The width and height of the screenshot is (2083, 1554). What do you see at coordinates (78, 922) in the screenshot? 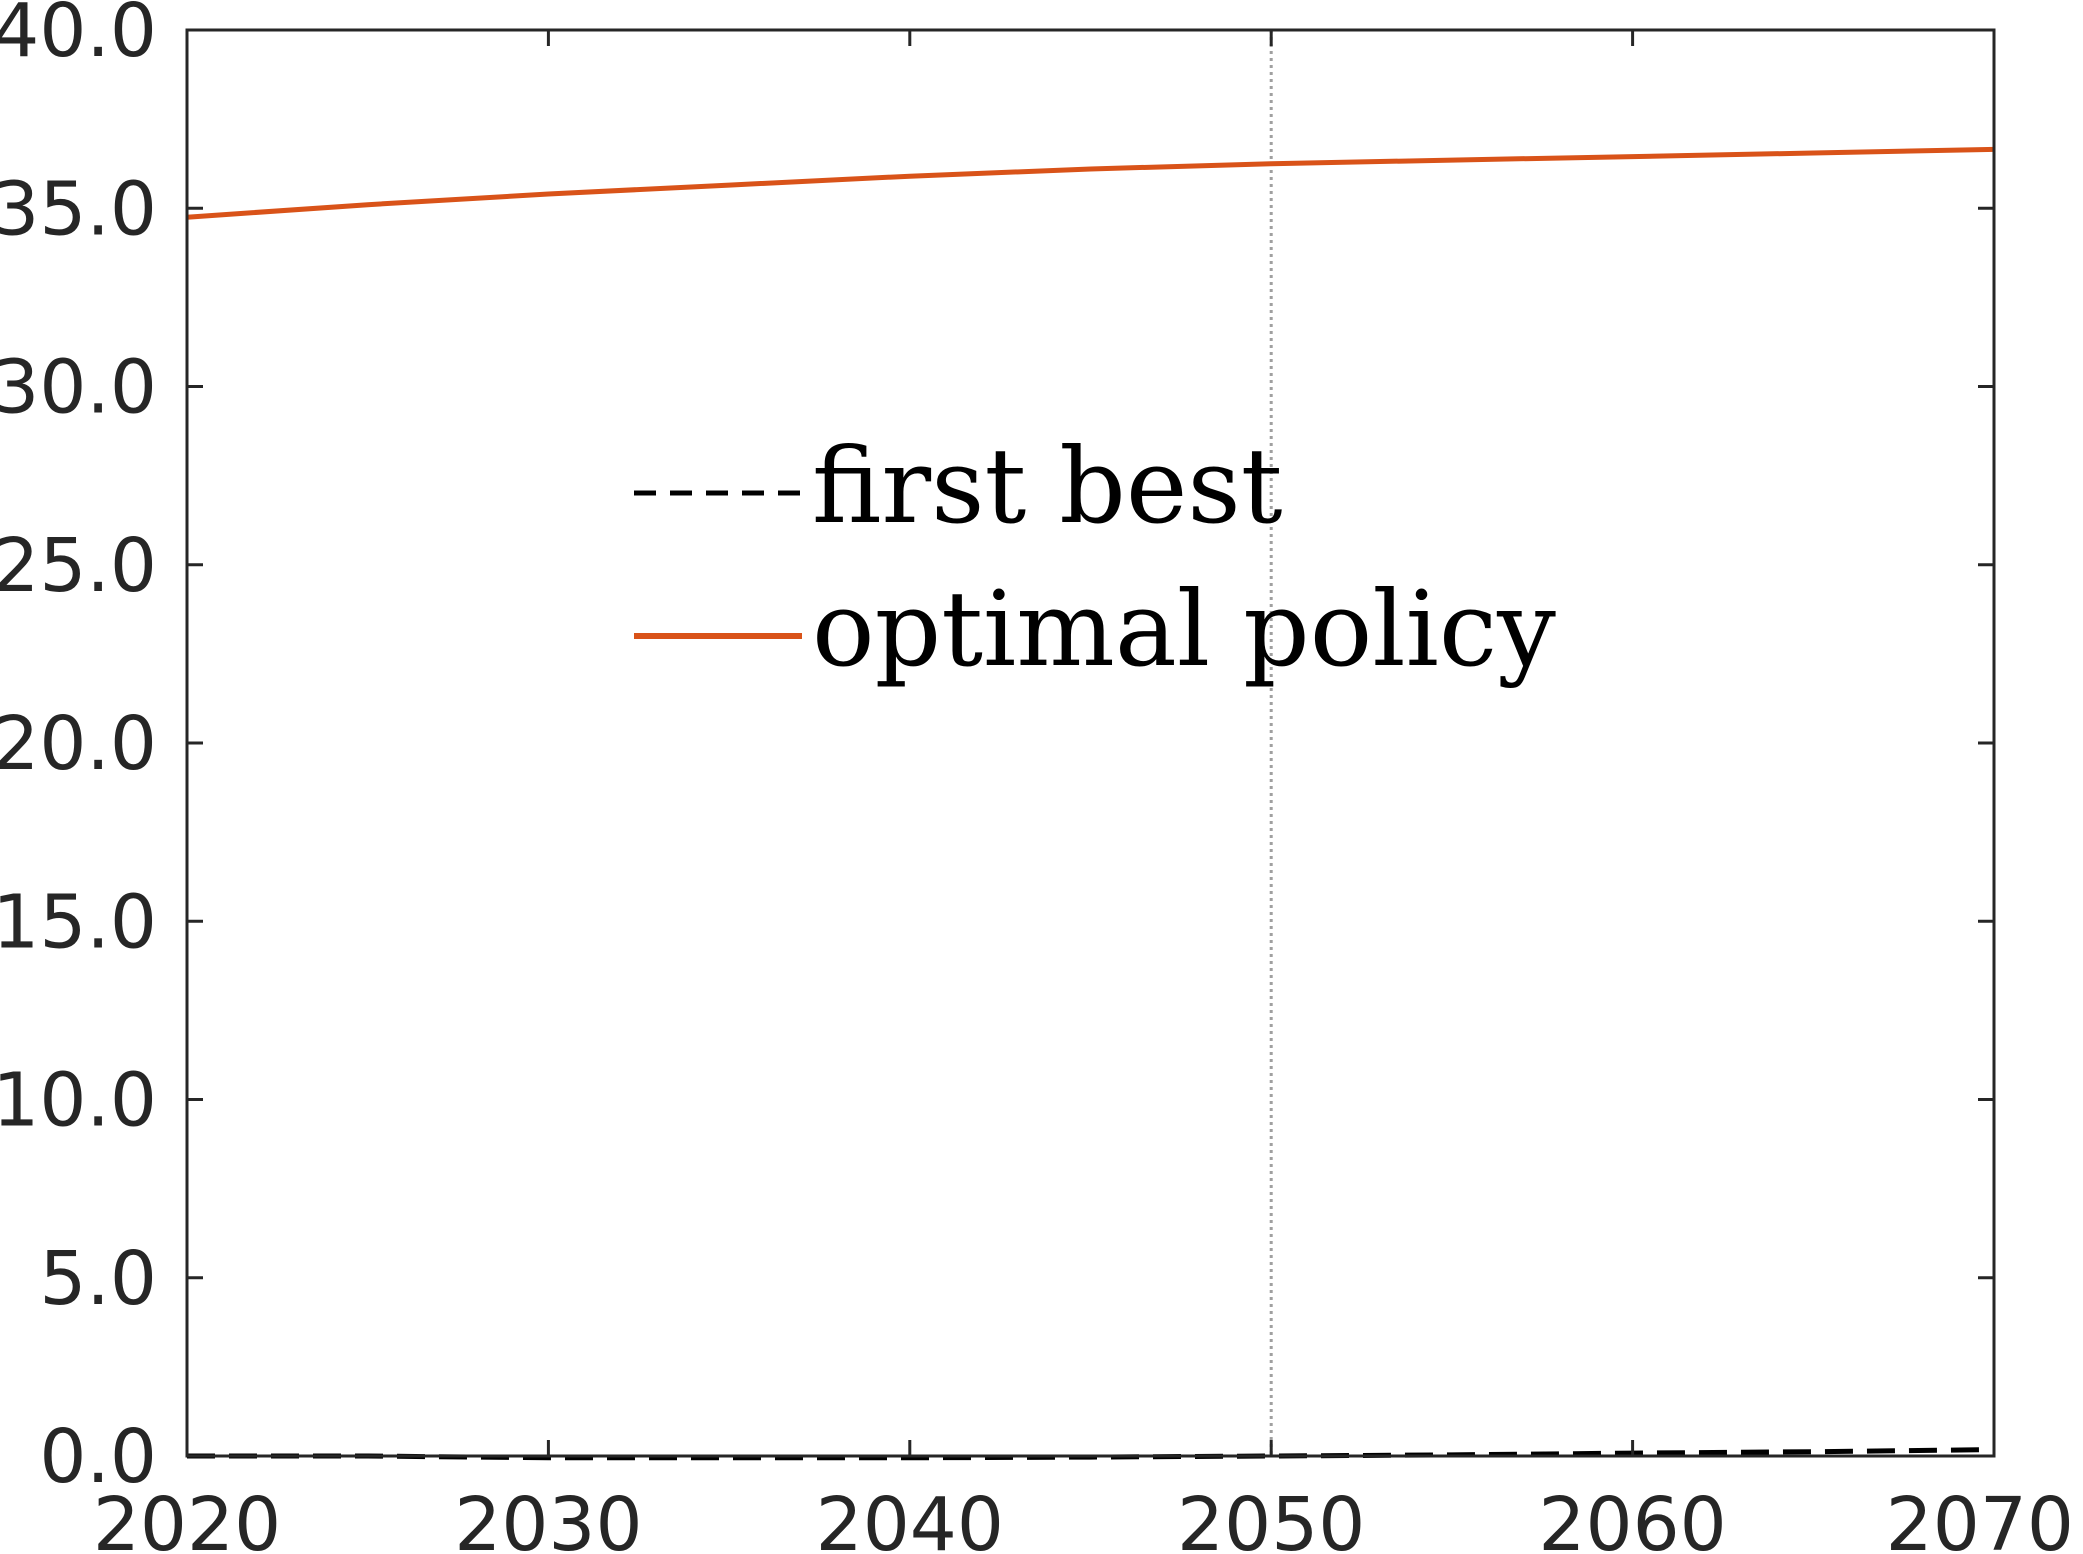
I see `y-tick-label: 15.0` at bounding box center [78, 922].